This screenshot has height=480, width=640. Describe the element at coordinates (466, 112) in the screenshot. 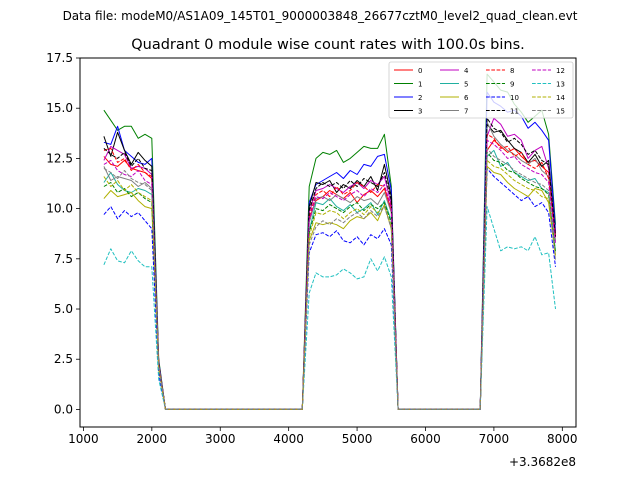

I see `legend-label-7: 7` at that location.